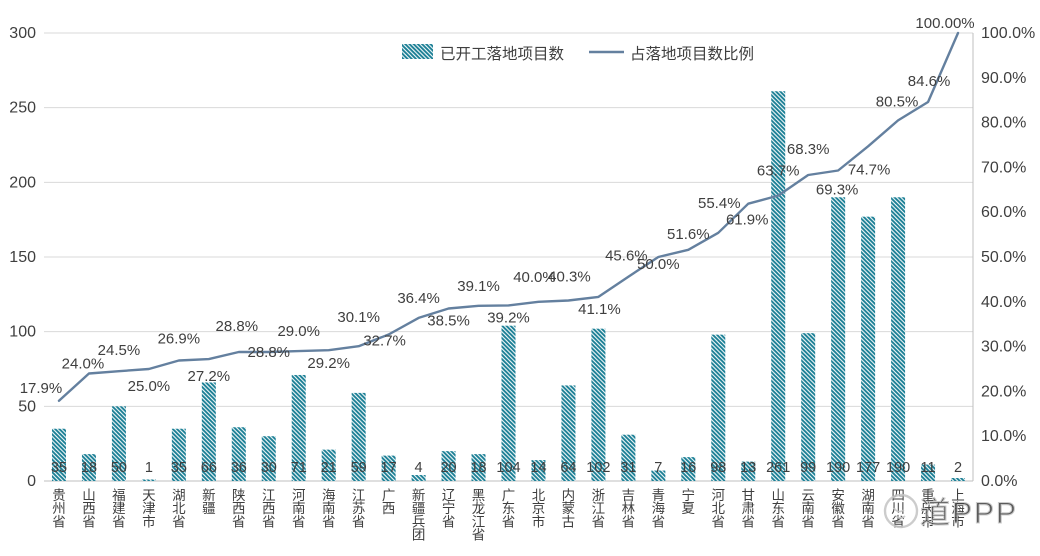  What do you see at coordinates (868, 468) in the screenshot?
I see `bar-value-label: 177` at bounding box center [868, 468].